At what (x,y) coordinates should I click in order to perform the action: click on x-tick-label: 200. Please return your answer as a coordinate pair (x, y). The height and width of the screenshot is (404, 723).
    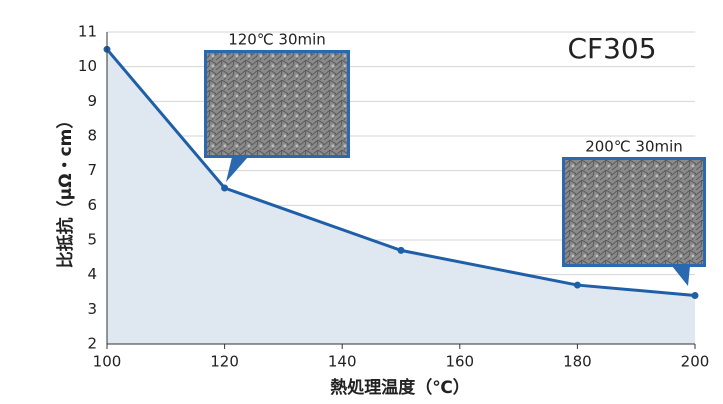
    Looking at the image, I should click on (695, 362).